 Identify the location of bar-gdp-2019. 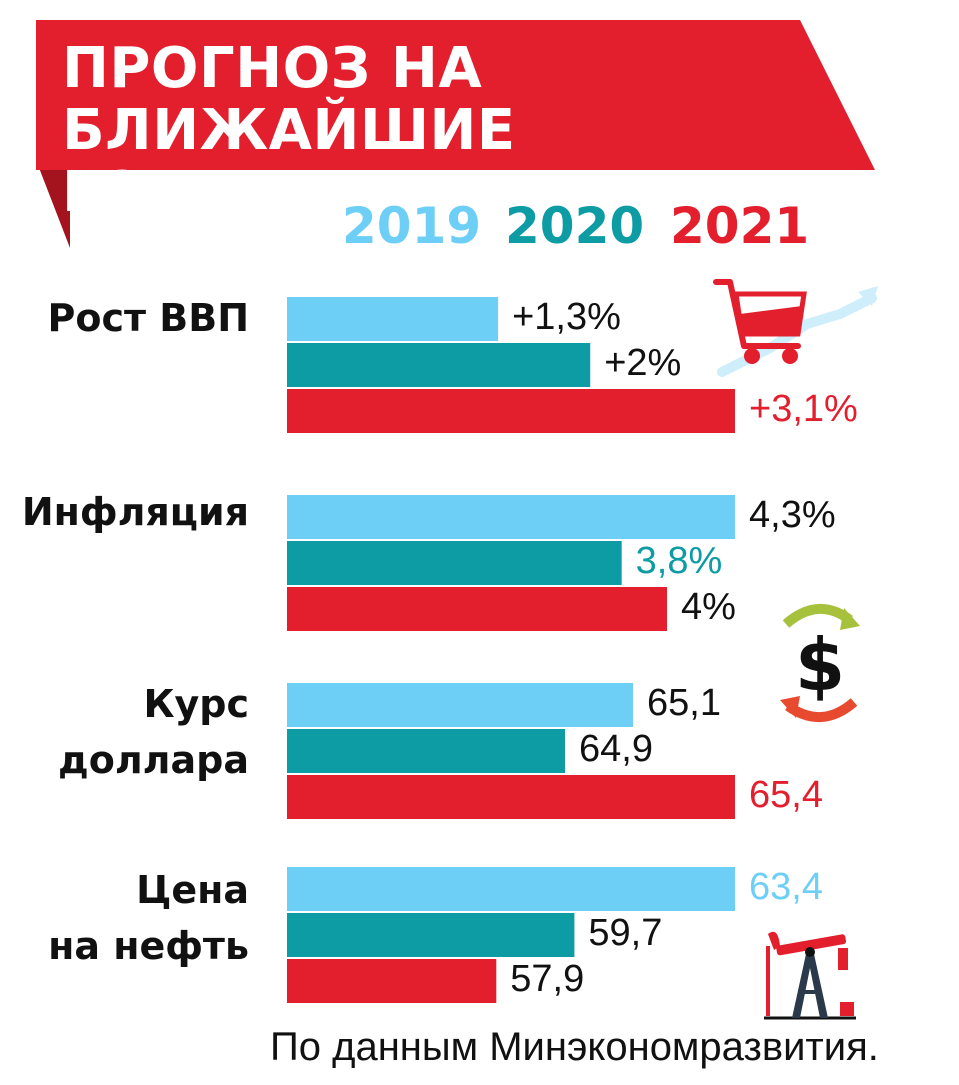
(393, 319).